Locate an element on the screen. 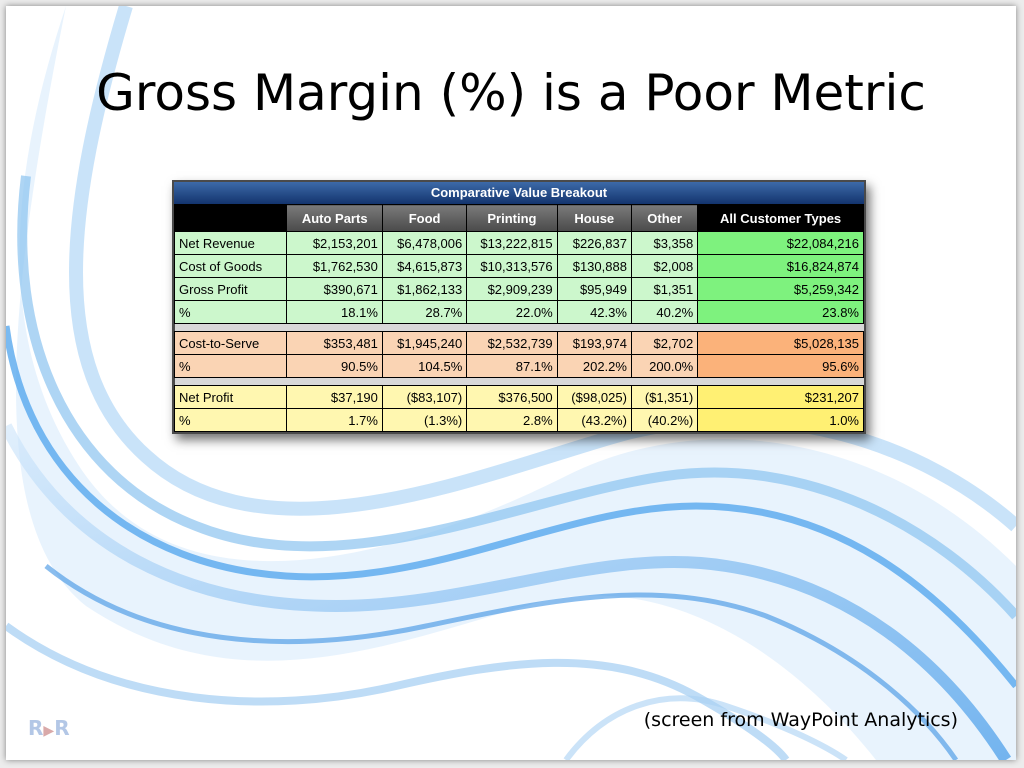  cell: $6,478,006 is located at coordinates (424, 243).